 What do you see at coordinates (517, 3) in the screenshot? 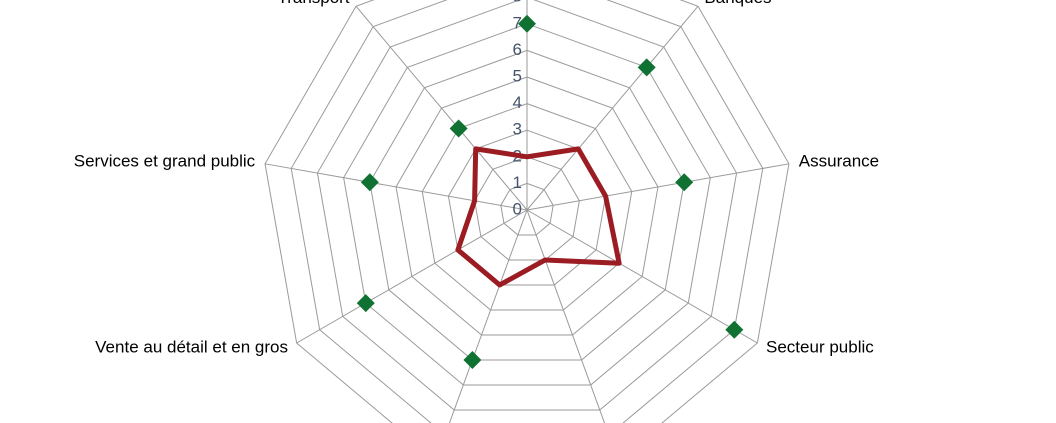
I see `tick-label: 8` at bounding box center [517, 3].